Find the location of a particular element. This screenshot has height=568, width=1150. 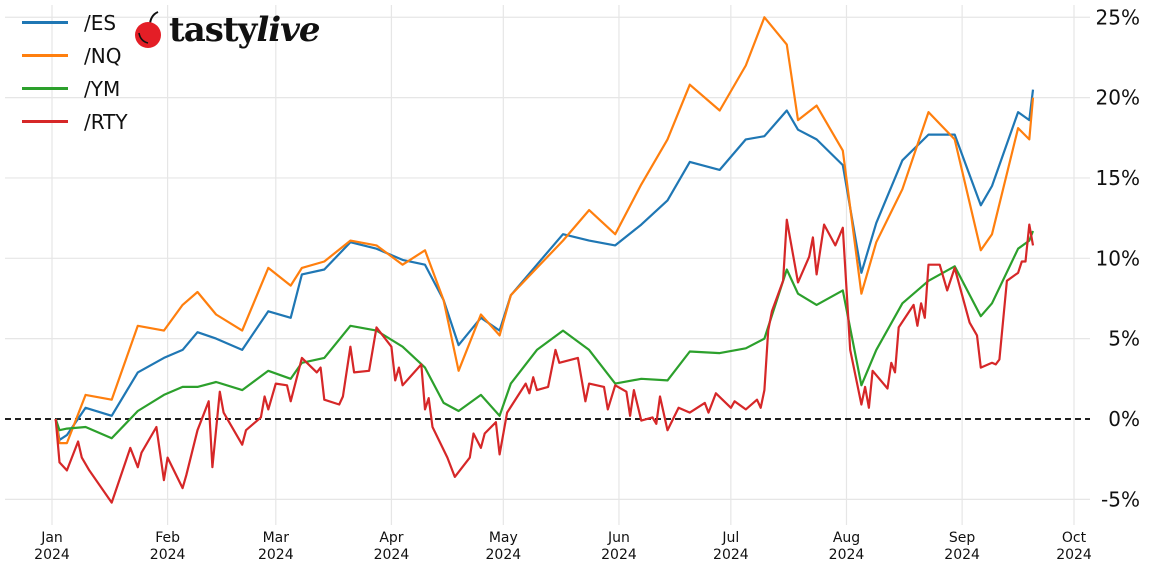

legend-item-nq: /NQ is located at coordinates (75, 55).